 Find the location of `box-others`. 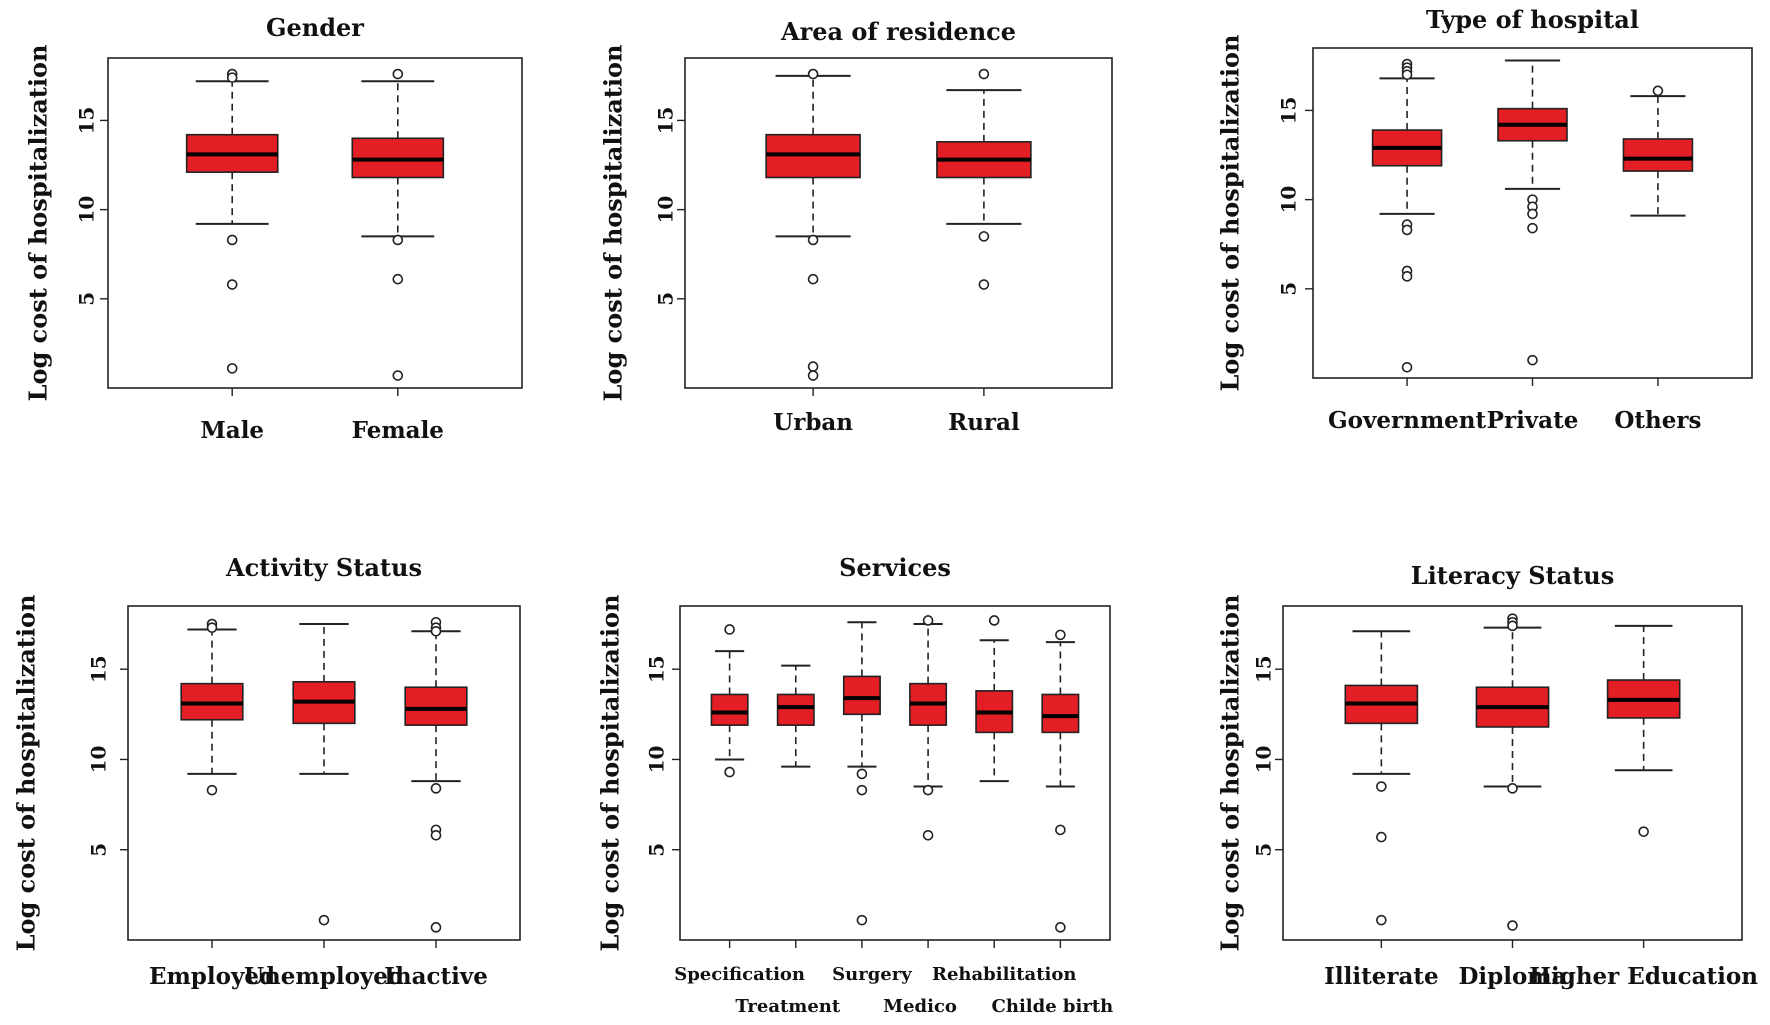

box-others is located at coordinates (1658, 151).